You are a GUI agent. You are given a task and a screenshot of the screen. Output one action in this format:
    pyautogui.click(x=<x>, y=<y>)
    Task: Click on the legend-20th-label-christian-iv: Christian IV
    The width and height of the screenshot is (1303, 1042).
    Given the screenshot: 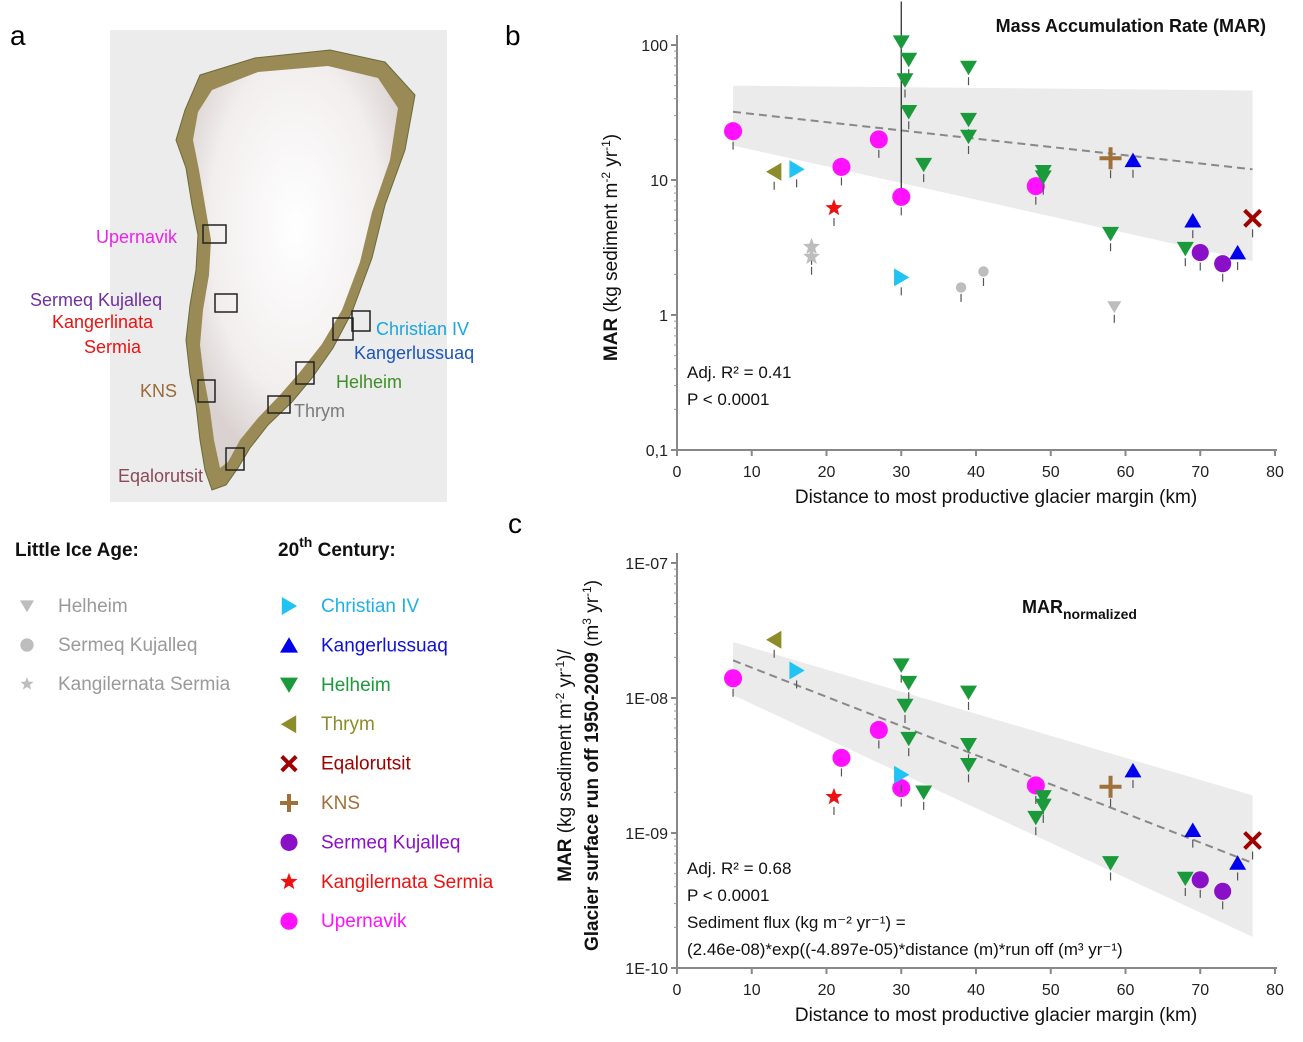 What is the action you would take?
    pyautogui.click(x=370, y=606)
    